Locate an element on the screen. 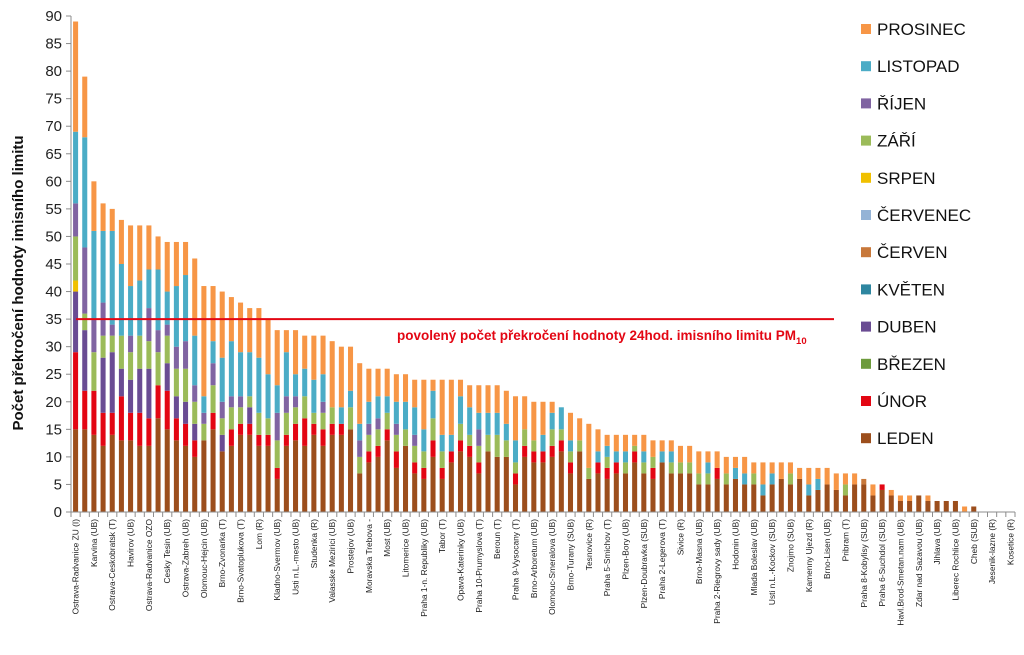  y-tick-label: 5 is located at coordinates (58, 484).